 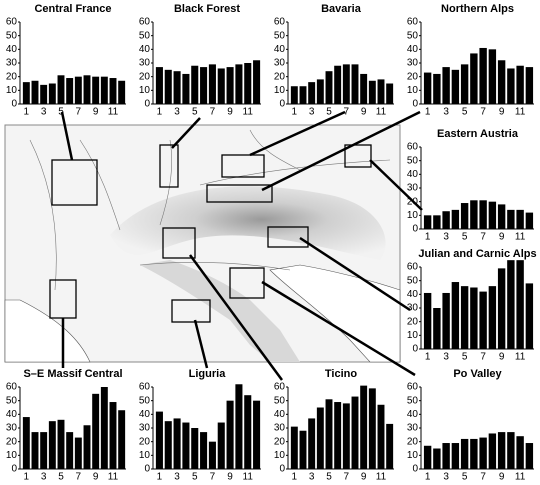 I want to click on chart-title: Ticino, so click(x=341, y=374).